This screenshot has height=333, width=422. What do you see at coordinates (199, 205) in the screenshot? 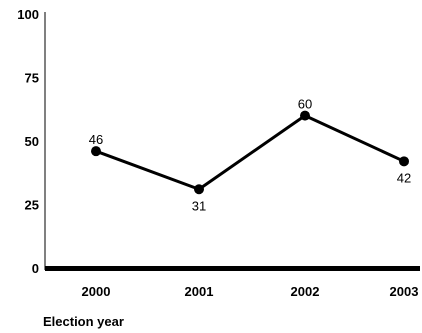
I see `data-label: 31` at bounding box center [199, 205].